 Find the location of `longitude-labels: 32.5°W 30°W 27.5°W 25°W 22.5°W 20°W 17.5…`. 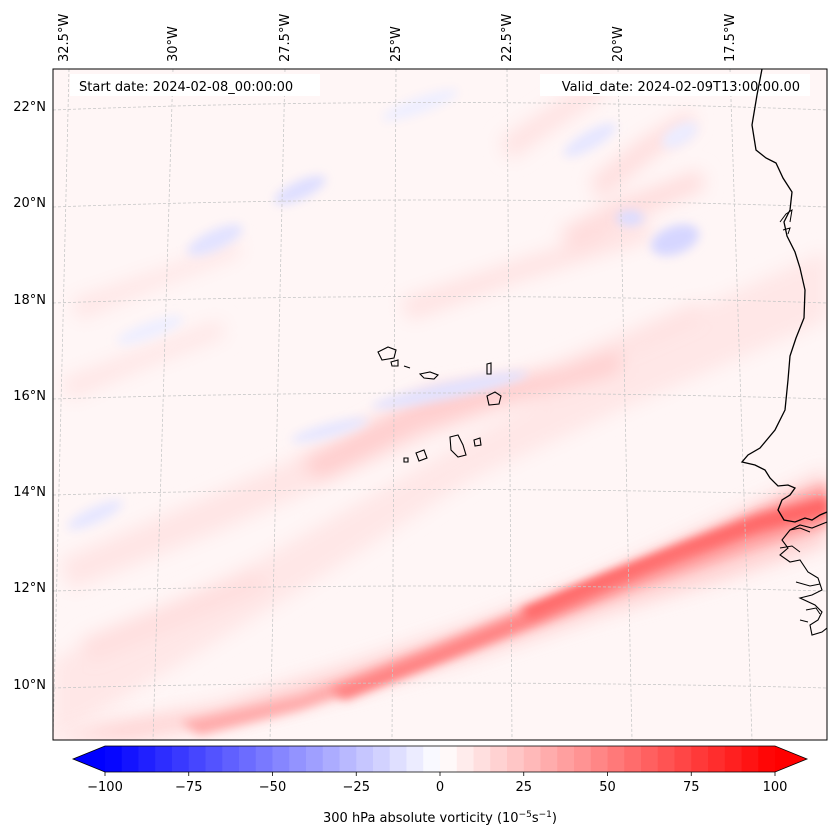

longitude-labels: 32.5°W 30°W 27.5°W 25°W 22.5°W 20°W 17.5… is located at coordinates (397, 38).